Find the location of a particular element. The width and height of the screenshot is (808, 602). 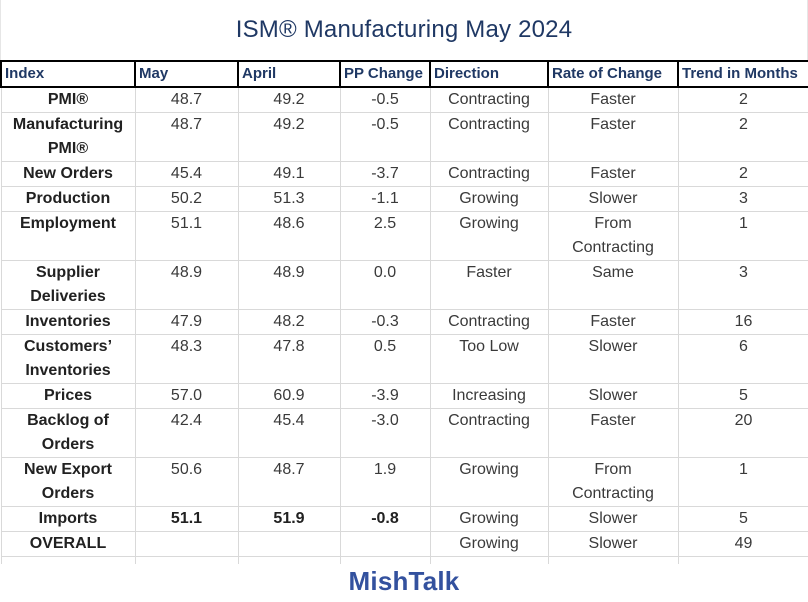

cell-index: PMI® is located at coordinates (68, 99).